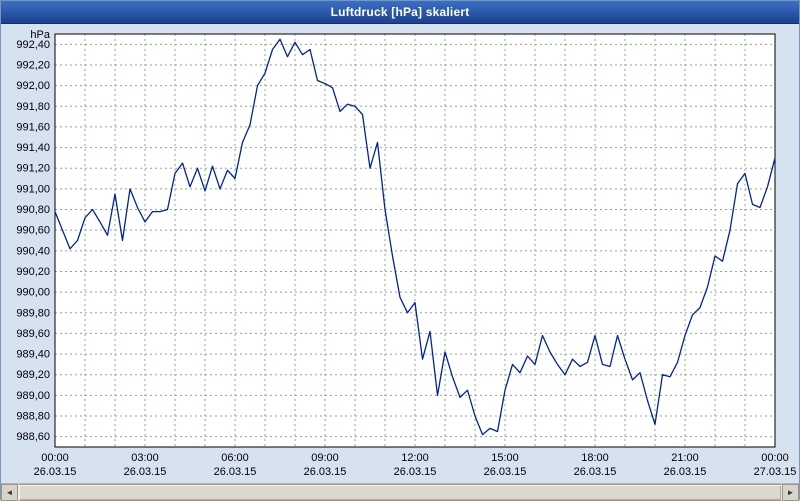 The height and width of the screenshot is (501, 800). Describe the element at coordinates (33, 272) in the screenshot. I see `svg-text: 990,20` at that location.